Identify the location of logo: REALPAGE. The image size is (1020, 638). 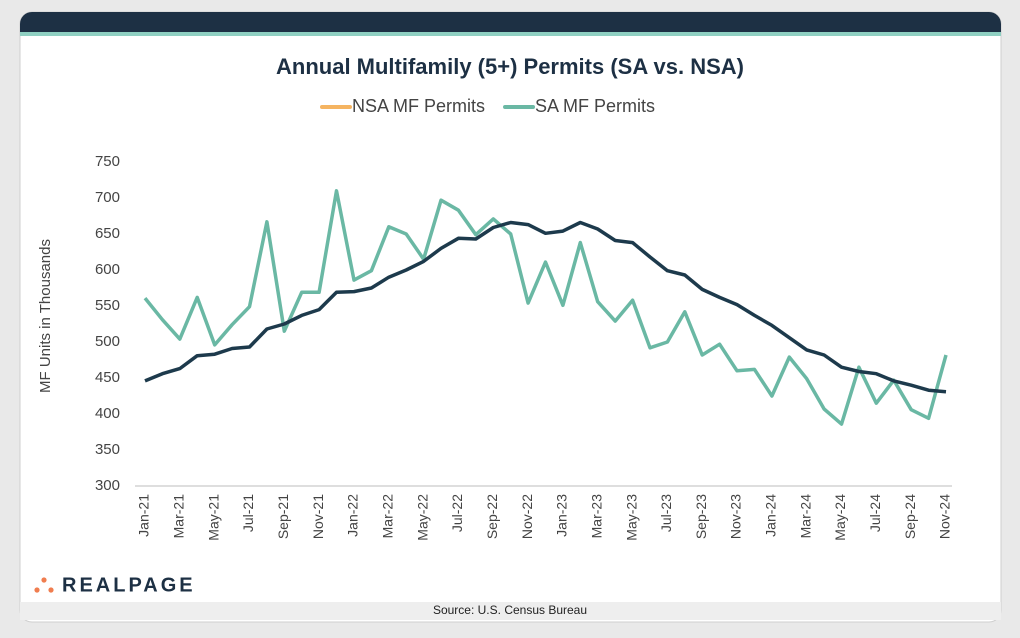
(115, 585).